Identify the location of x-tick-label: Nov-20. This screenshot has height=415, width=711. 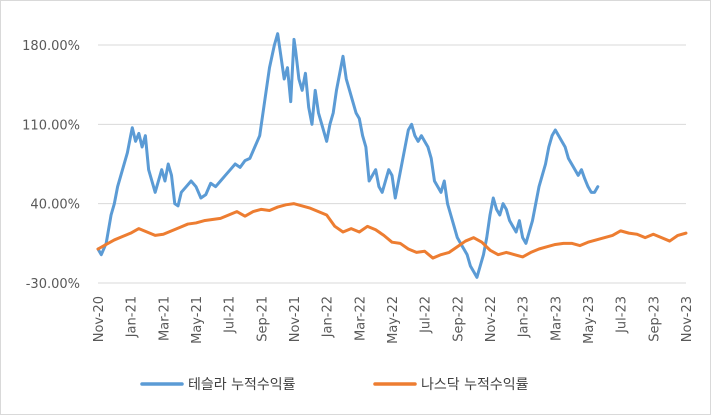
(99, 319).